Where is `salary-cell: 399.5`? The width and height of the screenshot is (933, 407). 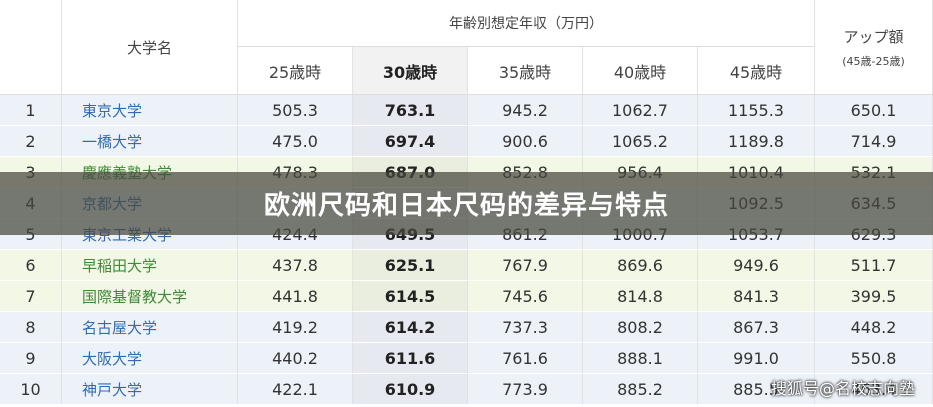
salary-cell: 399.5 is located at coordinates (874, 296).